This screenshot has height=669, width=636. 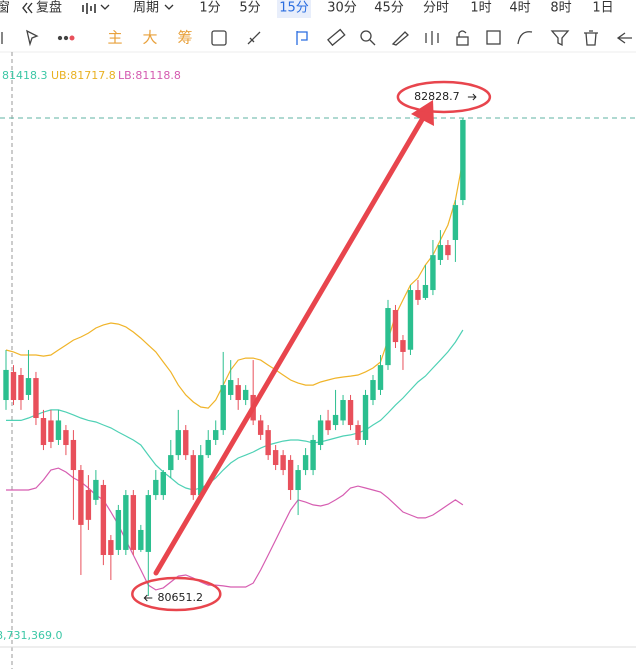 What do you see at coordinates (5, 8) in the screenshot?
I see `toolbar-item: 窗` at bounding box center [5, 8].